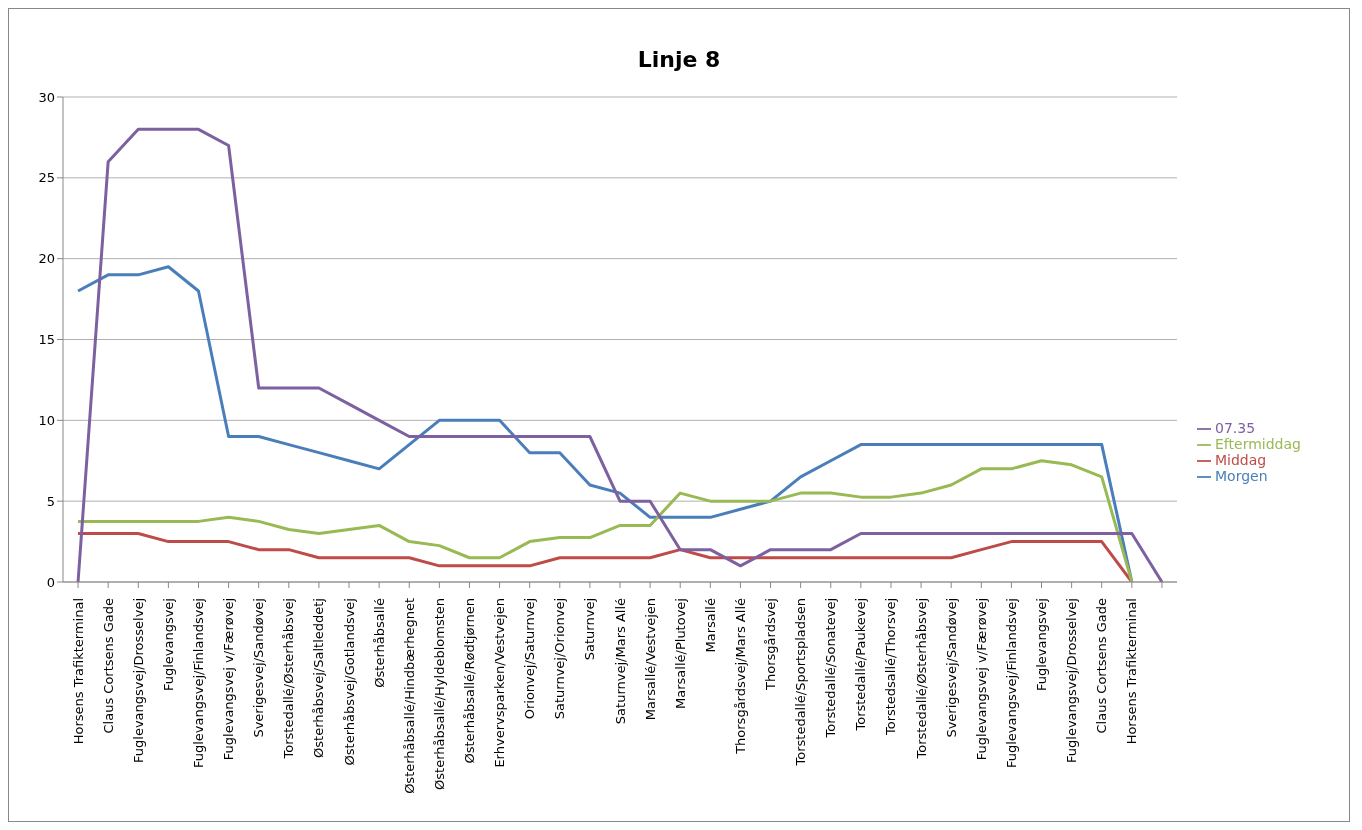 The width and height of the screenshot is (1362, 830). I want to click on x-tick-label: Thorsgårdsvej/Mars Allé, so click(740, 676).